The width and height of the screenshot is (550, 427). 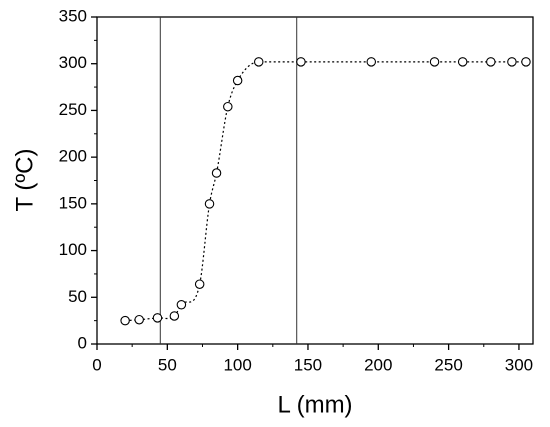 I want to click on y-tick-label: 350, so click(x=73, y=15).